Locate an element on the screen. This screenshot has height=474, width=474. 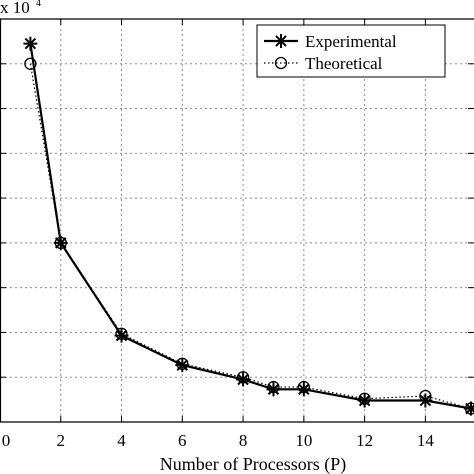
legend-item-theoretical: Theoretical is located at coordinates (323, 63).